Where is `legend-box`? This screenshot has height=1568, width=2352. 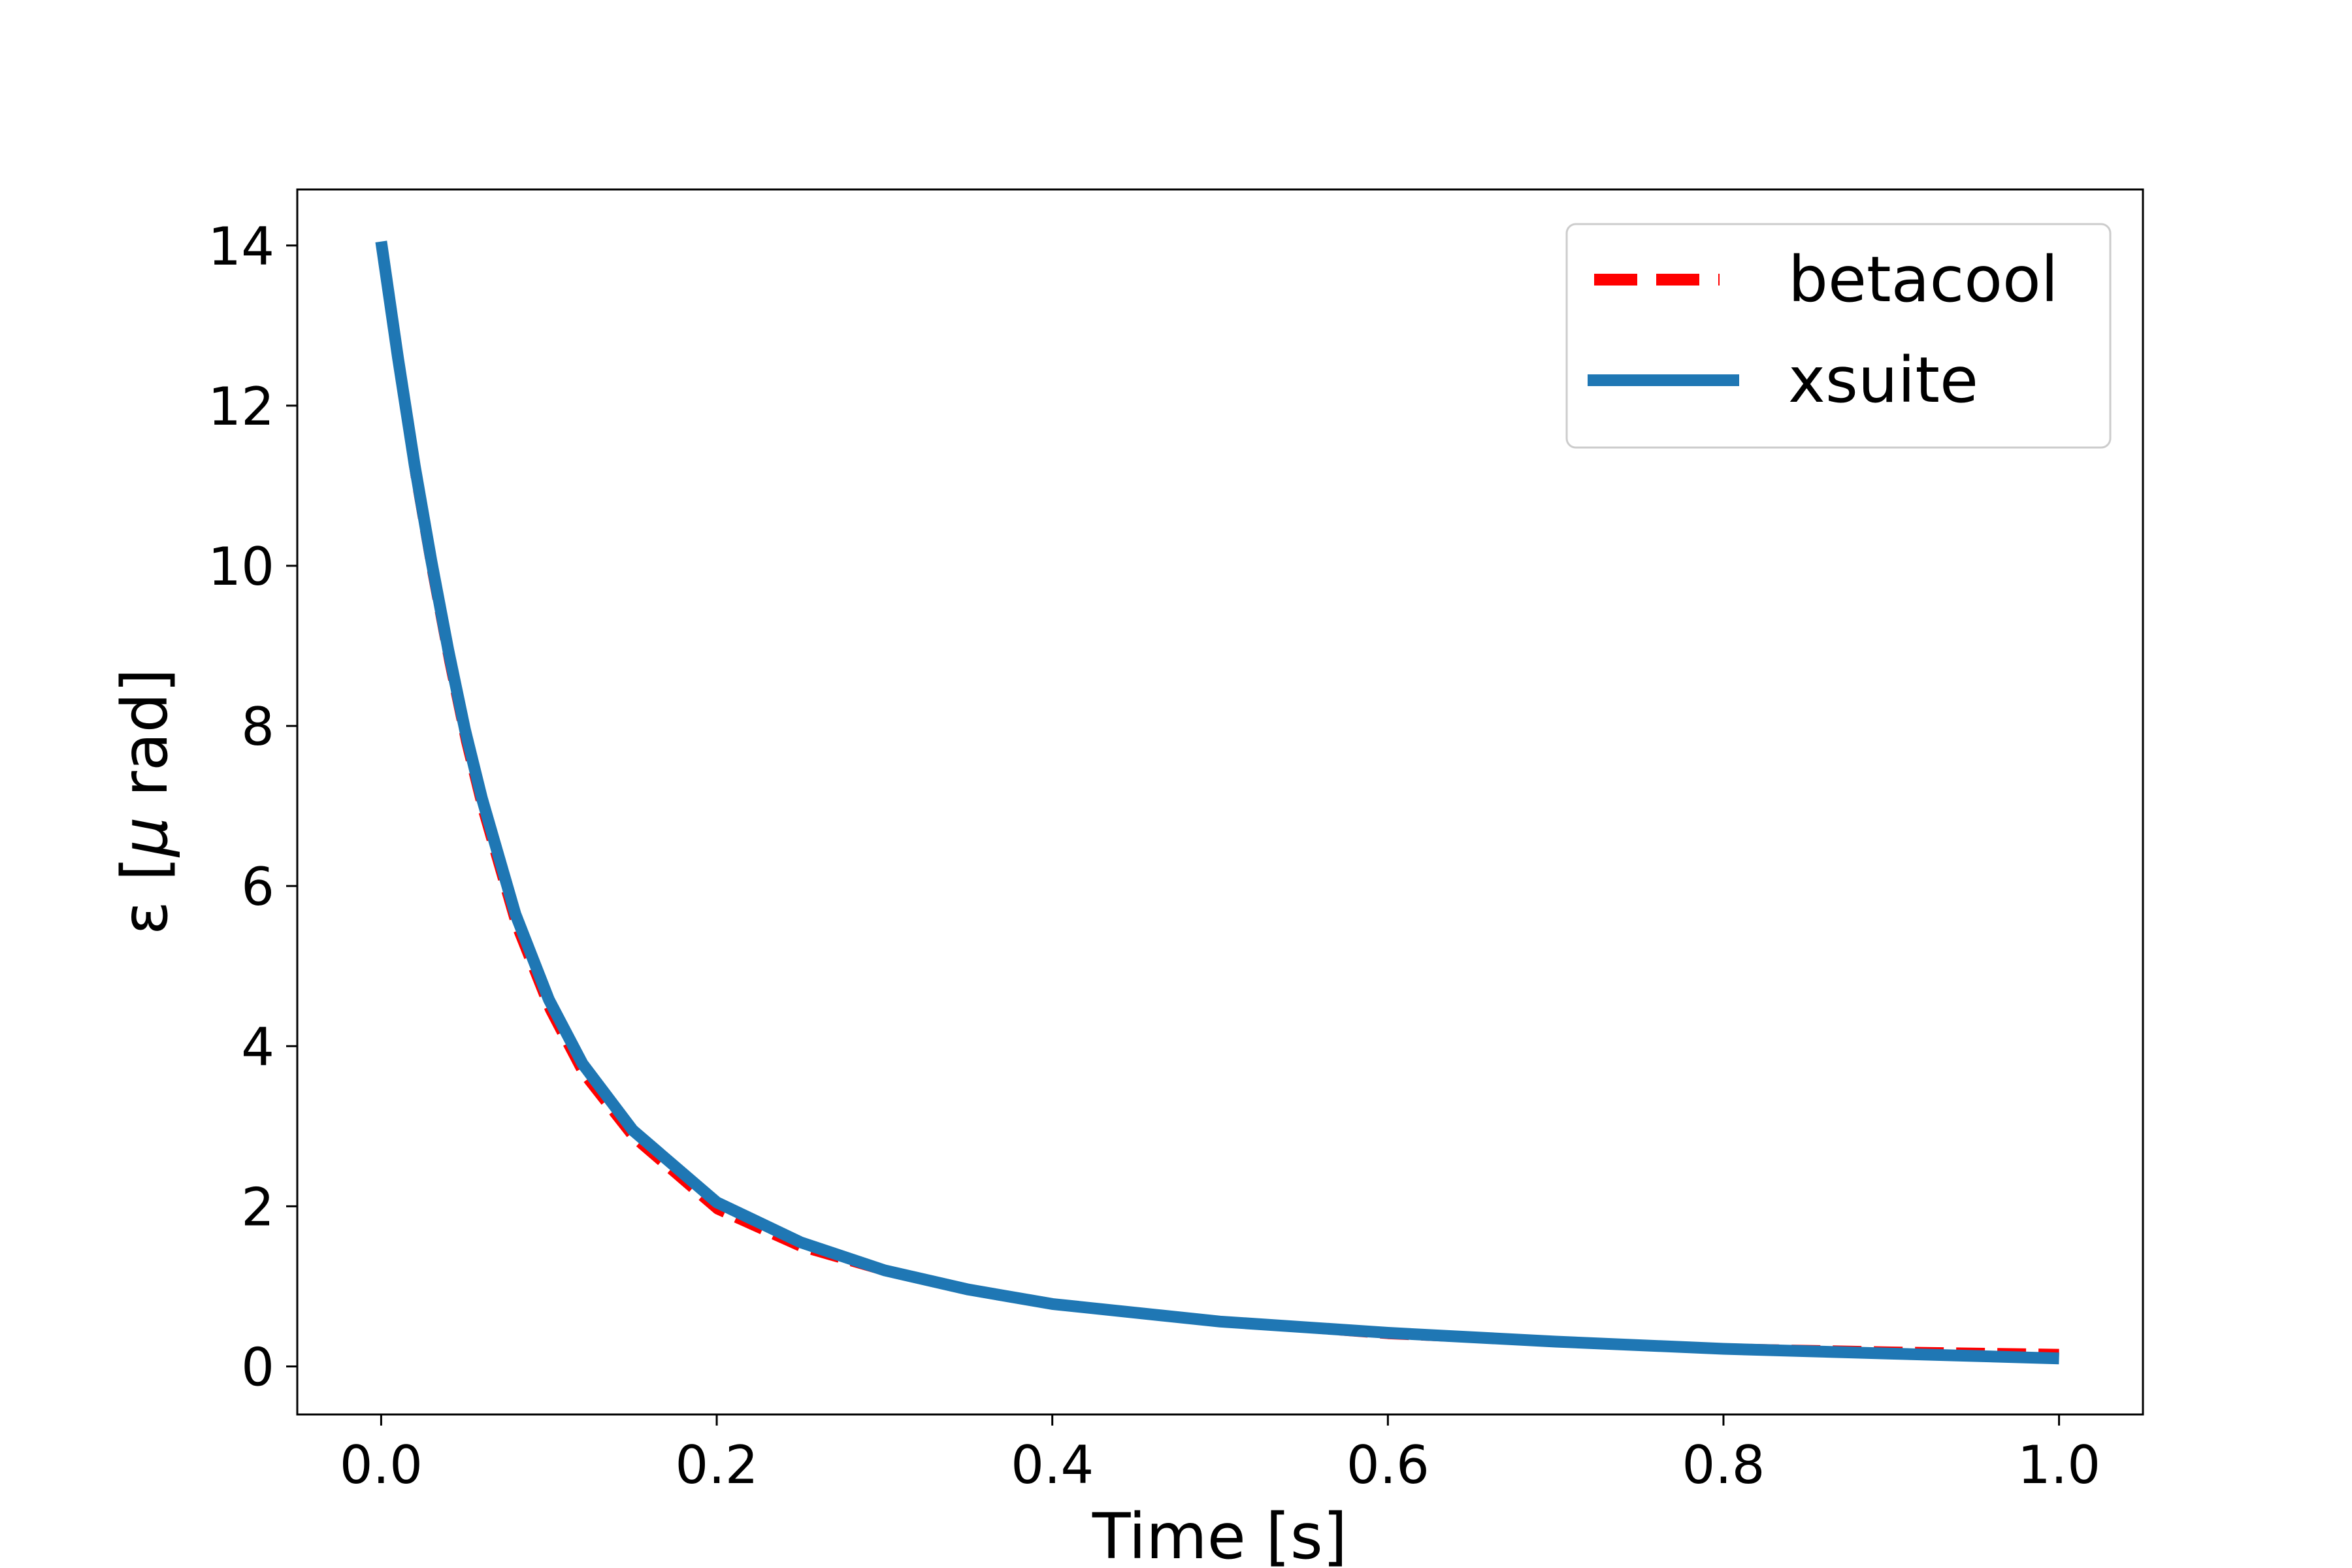 legend-box is located at coordinates (1838, 336).